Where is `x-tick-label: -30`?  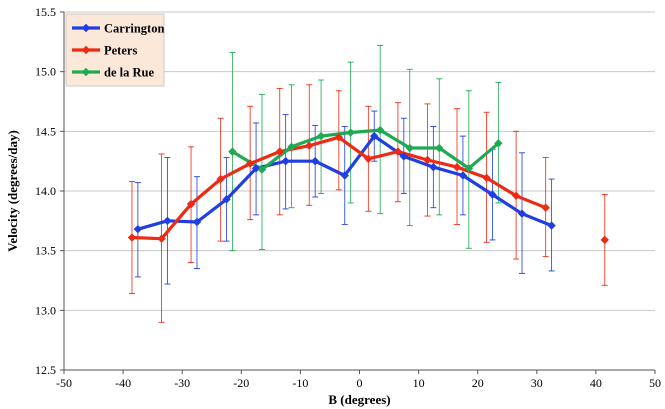 x-tick-label: -30 is located at coordinates (182, 383).